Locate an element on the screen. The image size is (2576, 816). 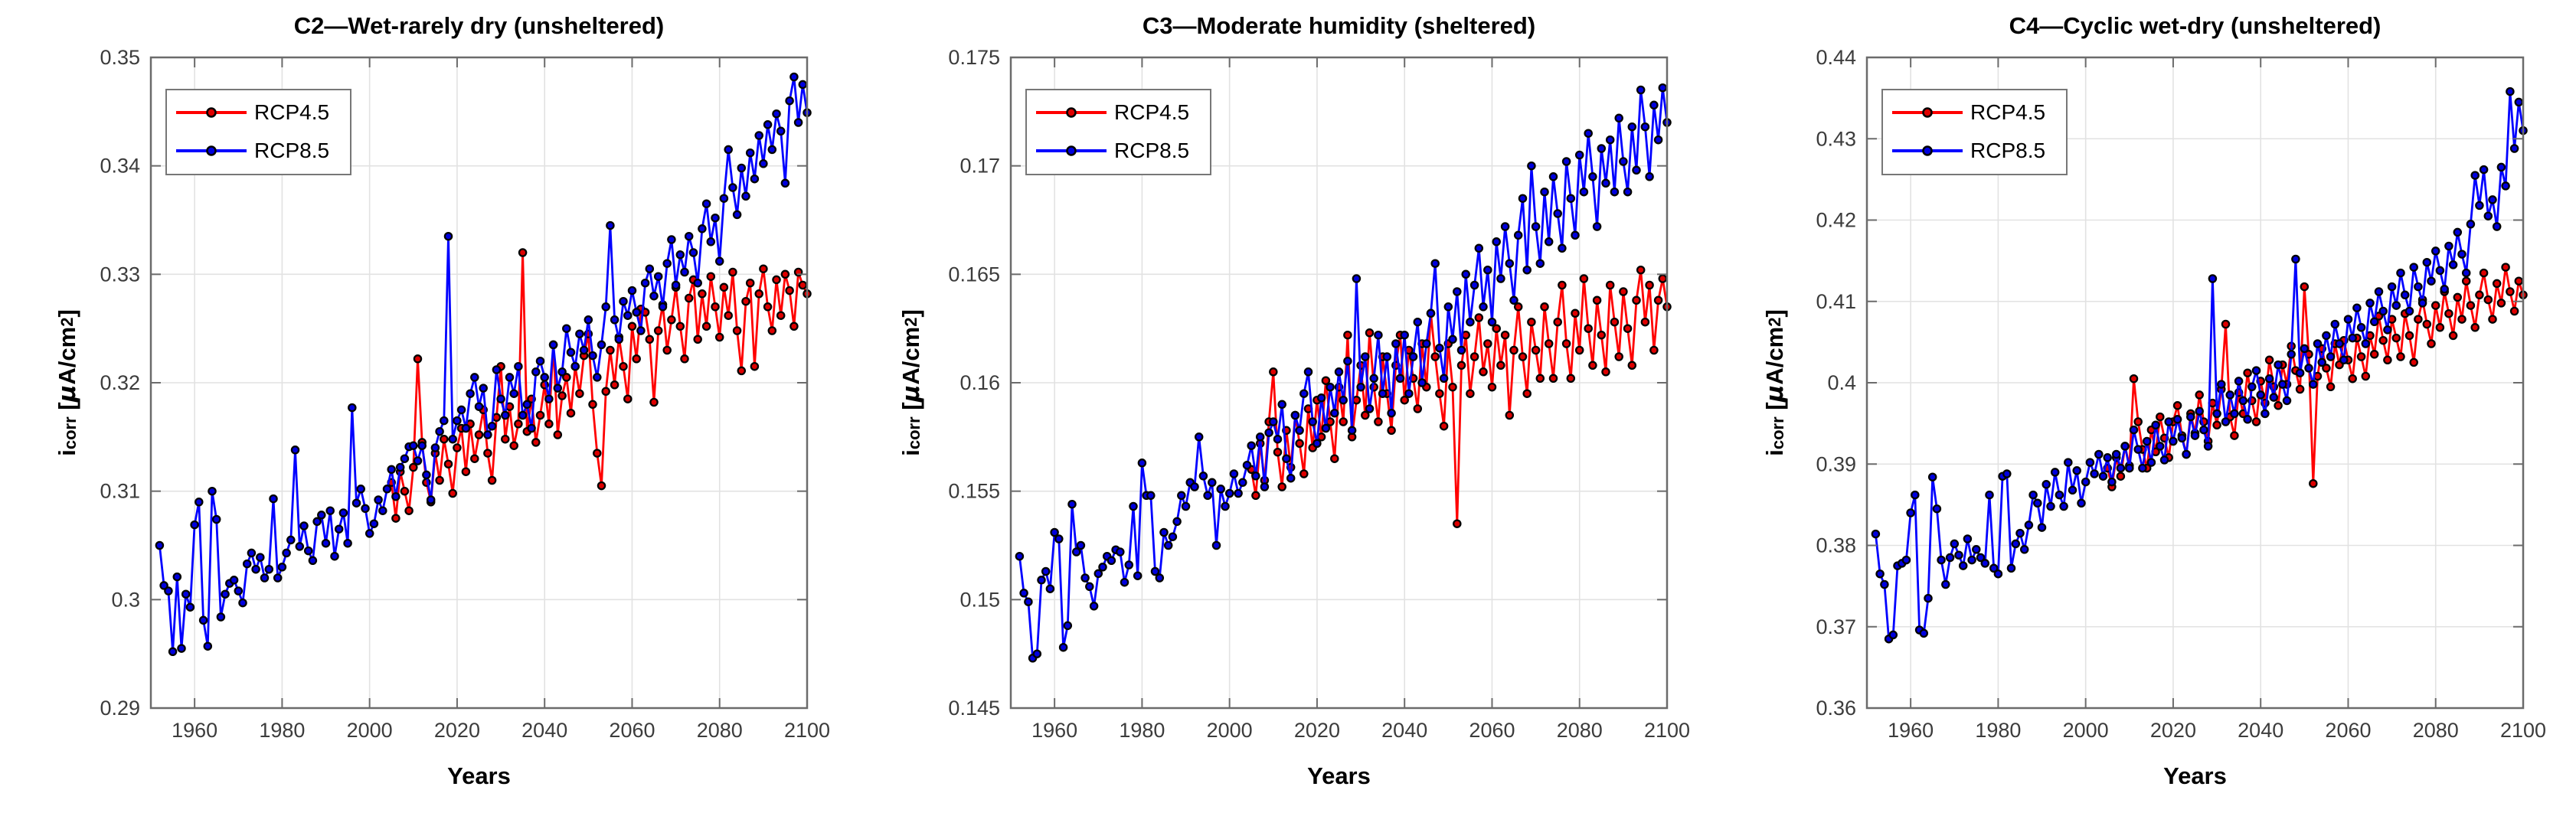
x-tick-label: 2020 is located at coordinates (2173, 730).